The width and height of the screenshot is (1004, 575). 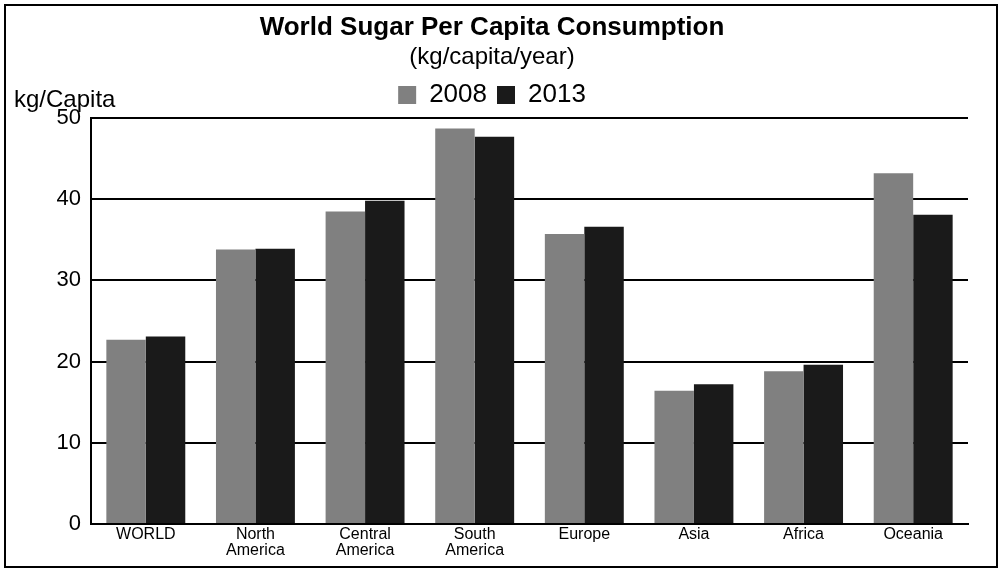 I want to click on x-tick-label: WORLD, so click(x=146, y=534).